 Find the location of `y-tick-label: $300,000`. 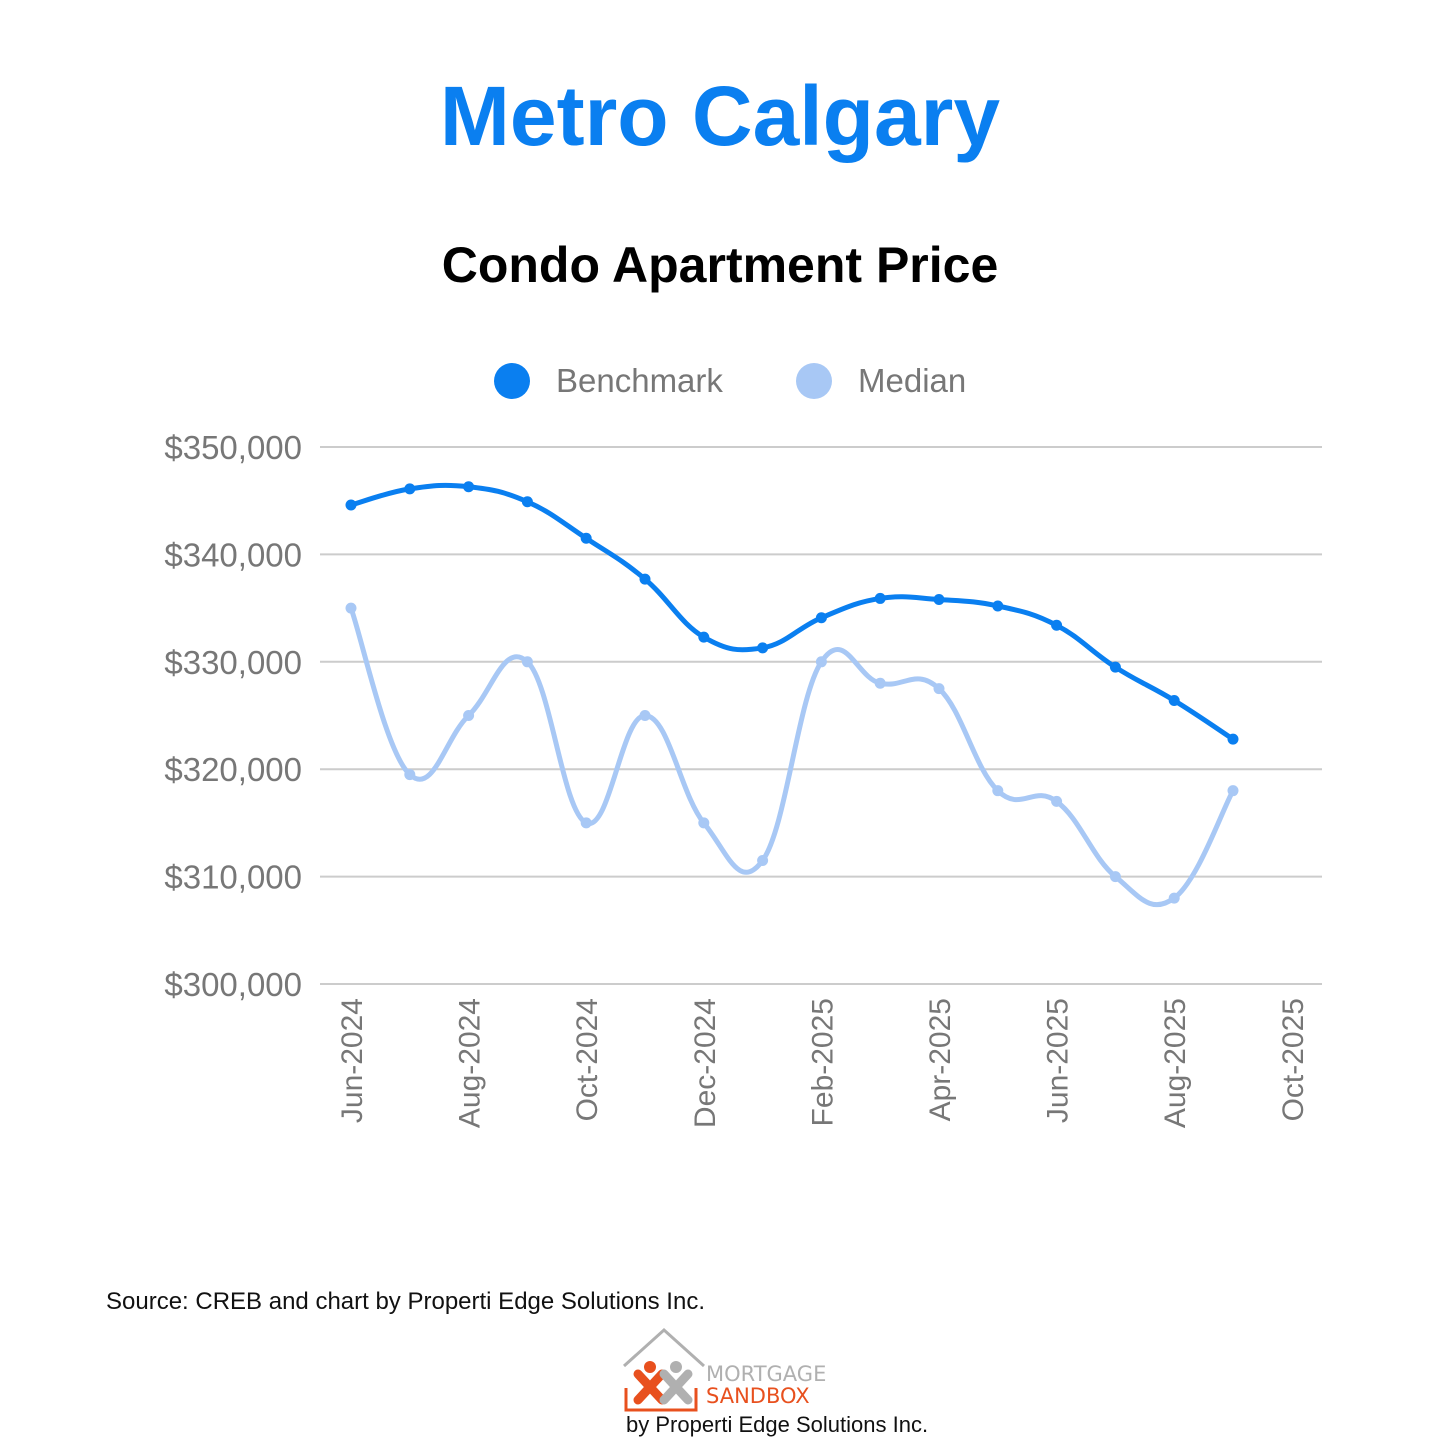

y-tick-label: $300,000 is located at coordinates (233, 984).